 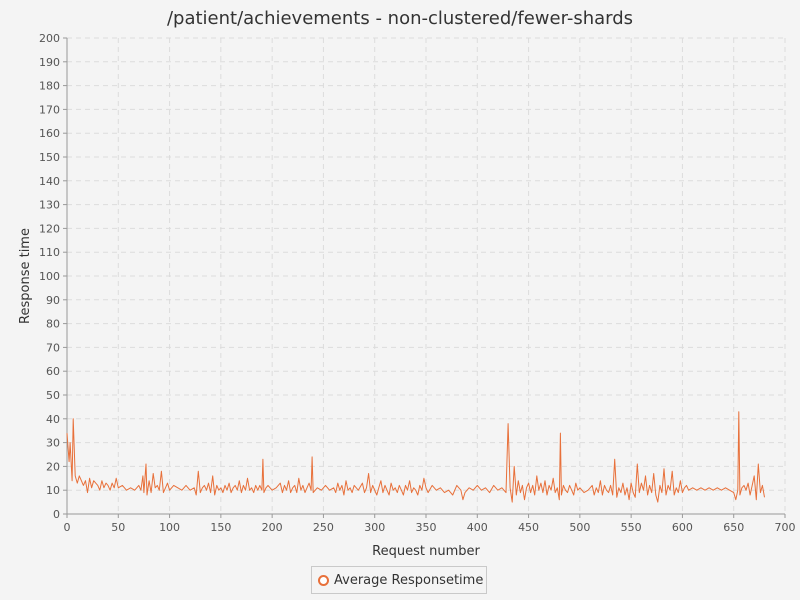 I want to click on series-group, so click(x=415, y=457).